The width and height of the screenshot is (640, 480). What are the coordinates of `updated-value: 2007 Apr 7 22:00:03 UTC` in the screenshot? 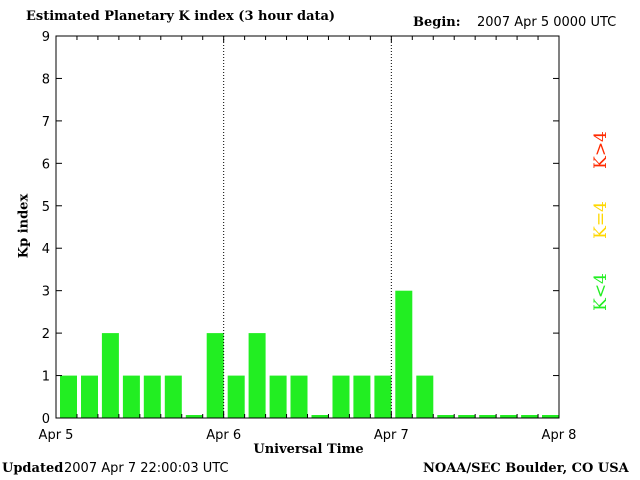 It's located at (146, 468).